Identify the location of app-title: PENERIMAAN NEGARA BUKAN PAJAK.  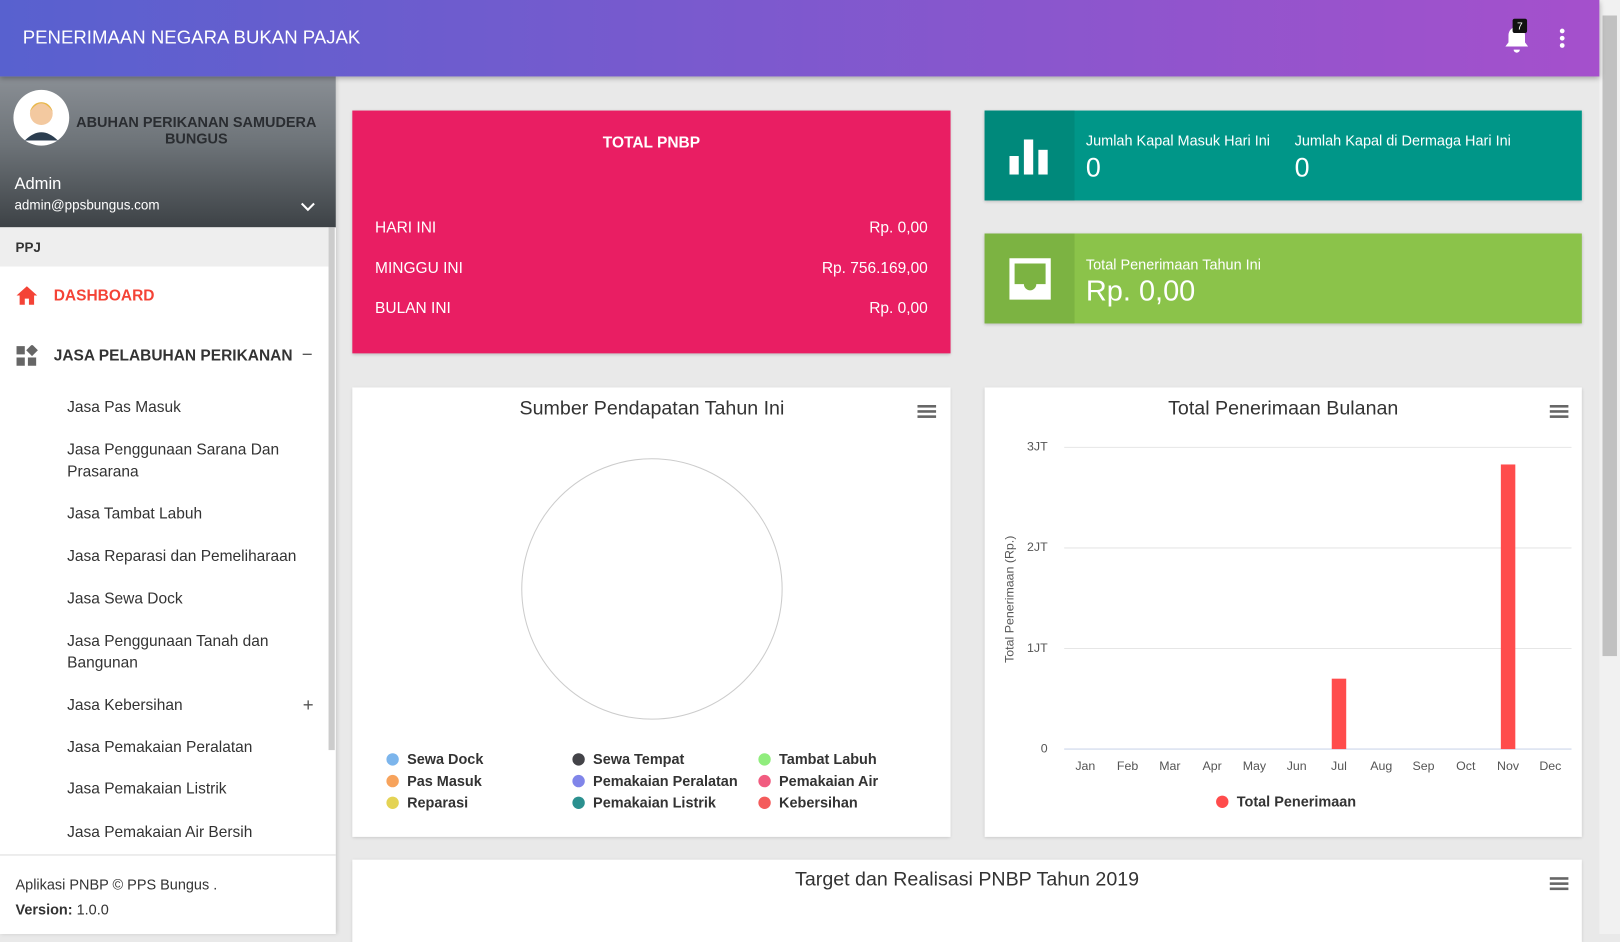
(191, 37).